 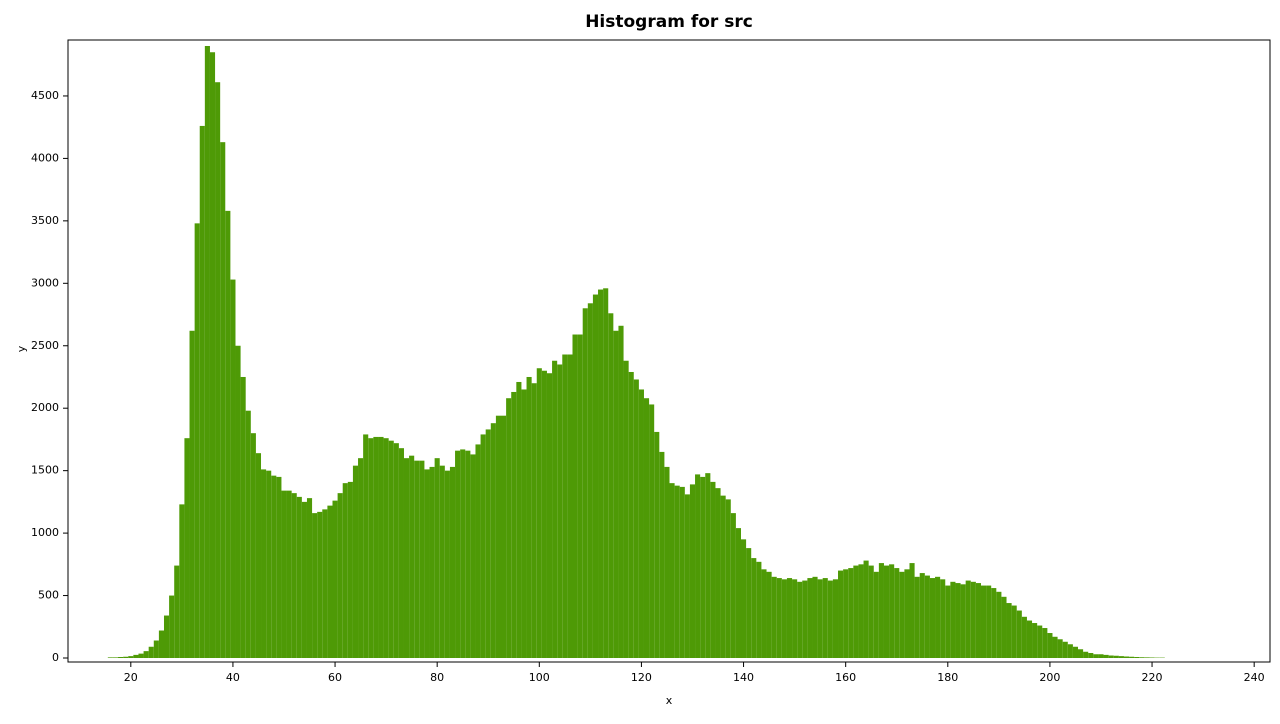 What do you see at coordinates (845, 677) in the screenshot?
I see `x-tick-label: 160` at bounding box center [845, 677].